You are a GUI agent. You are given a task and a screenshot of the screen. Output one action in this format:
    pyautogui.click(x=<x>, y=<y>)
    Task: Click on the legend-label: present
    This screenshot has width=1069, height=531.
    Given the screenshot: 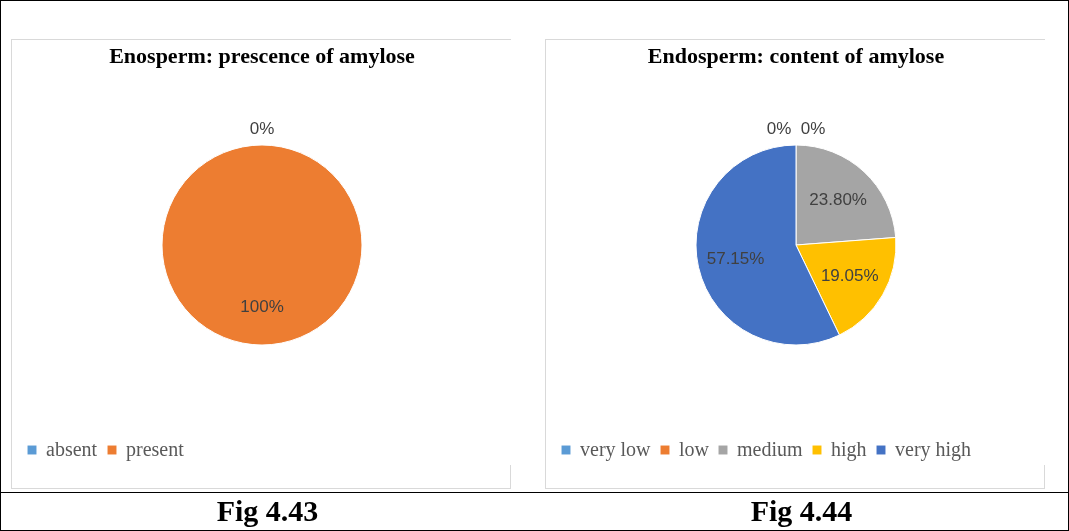 What is the action you would take?
    pyautogui.click(x=155, y=449)
    